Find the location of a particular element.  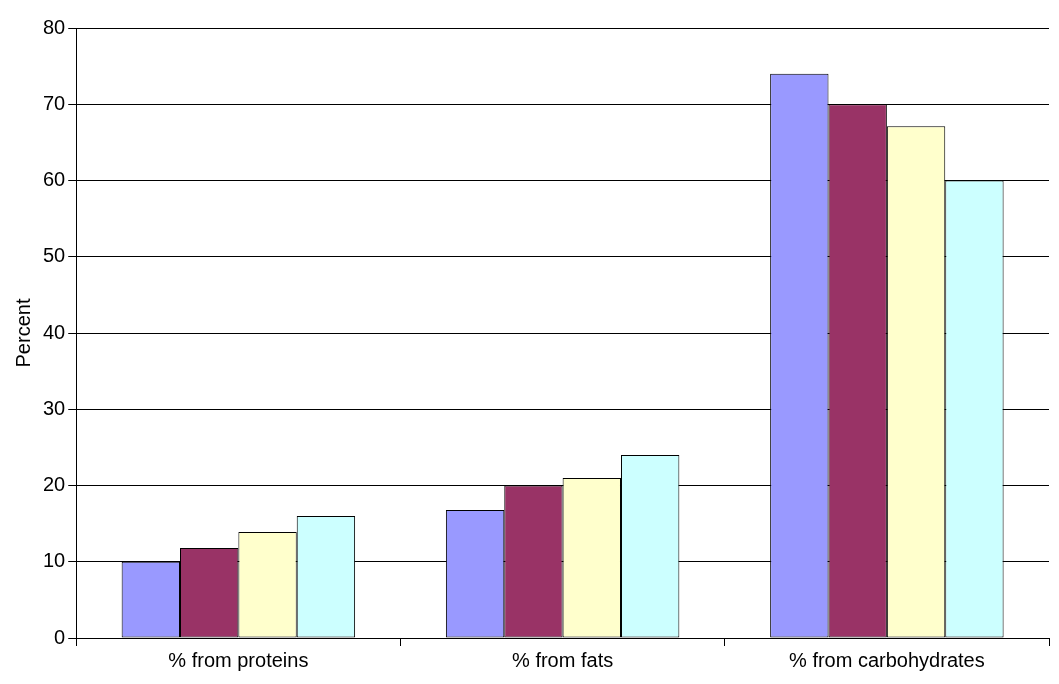

y-tick-label: 60 is located at coordinates (54, 179).